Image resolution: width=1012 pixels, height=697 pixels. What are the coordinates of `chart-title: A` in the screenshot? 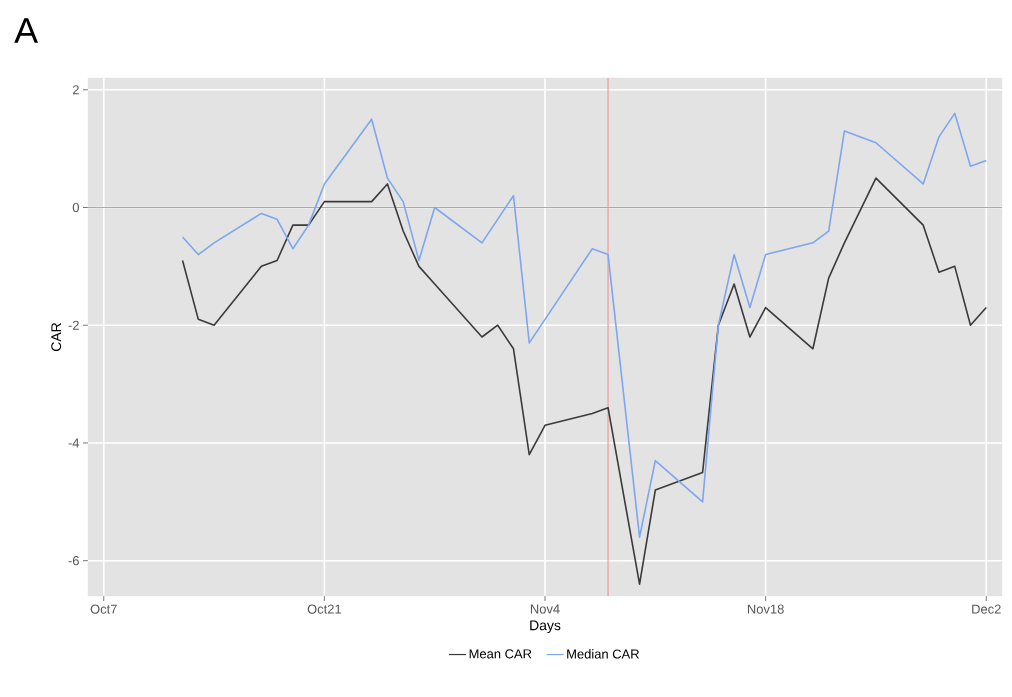 It's located at (26, 30).